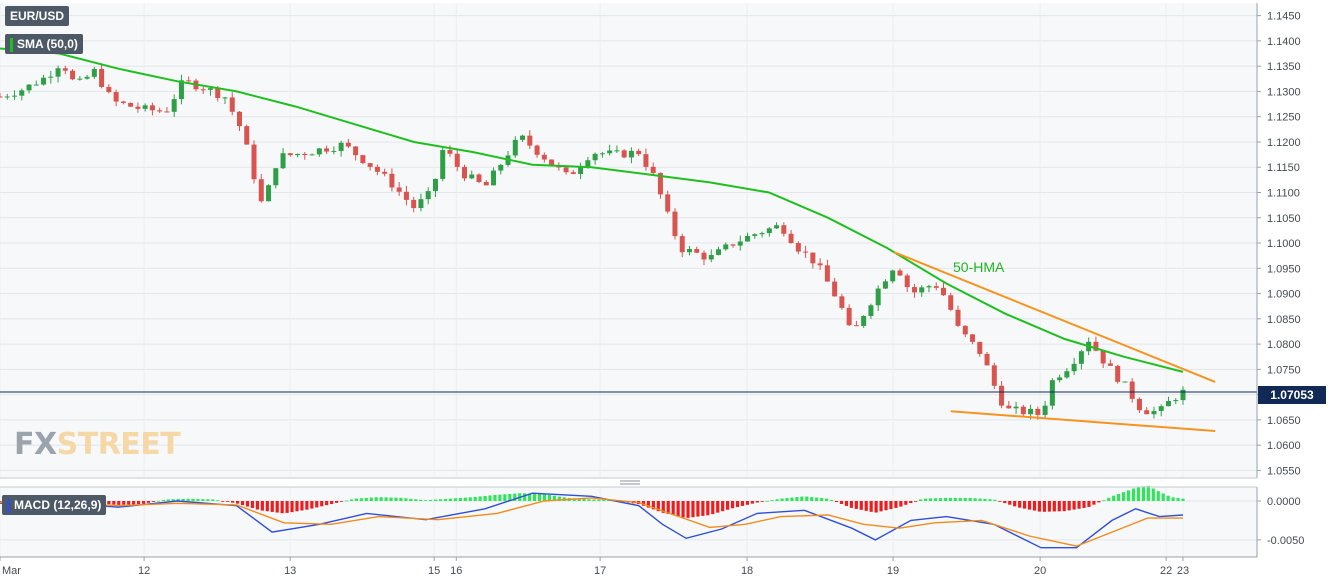 This screenshot has height=583, width=1331. Describe the element at coordinates (1284, 320) in the screenshot. I see `price-tick-label: 1.0850` at that location.